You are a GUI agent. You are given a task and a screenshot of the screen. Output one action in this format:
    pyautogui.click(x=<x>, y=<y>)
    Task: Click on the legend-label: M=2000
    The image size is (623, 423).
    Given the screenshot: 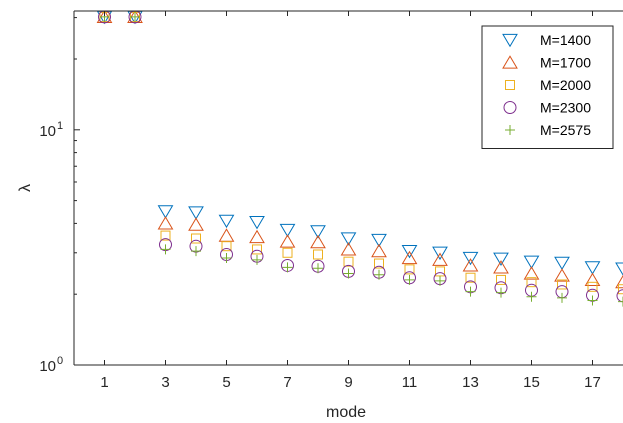 What is the action you would take?
    pyautogui.click(x=565, y=85)
    